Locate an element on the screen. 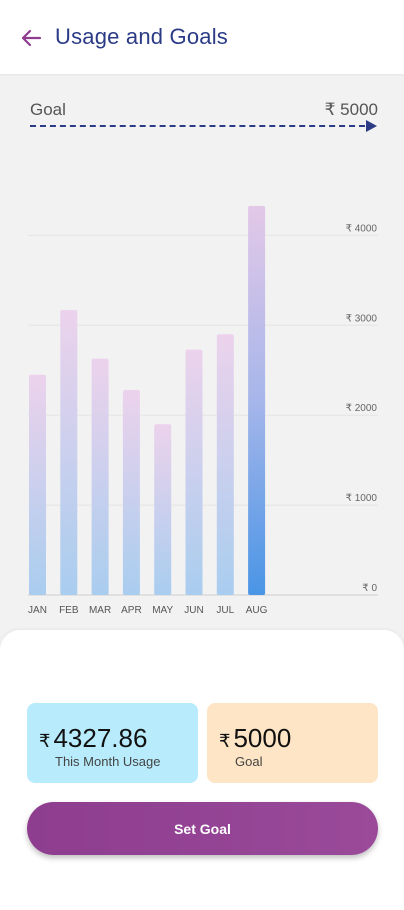 Image resolution: width=404 pixels, height=910 pixels. goal-caption: Goal is located at coordinates (249, 761).